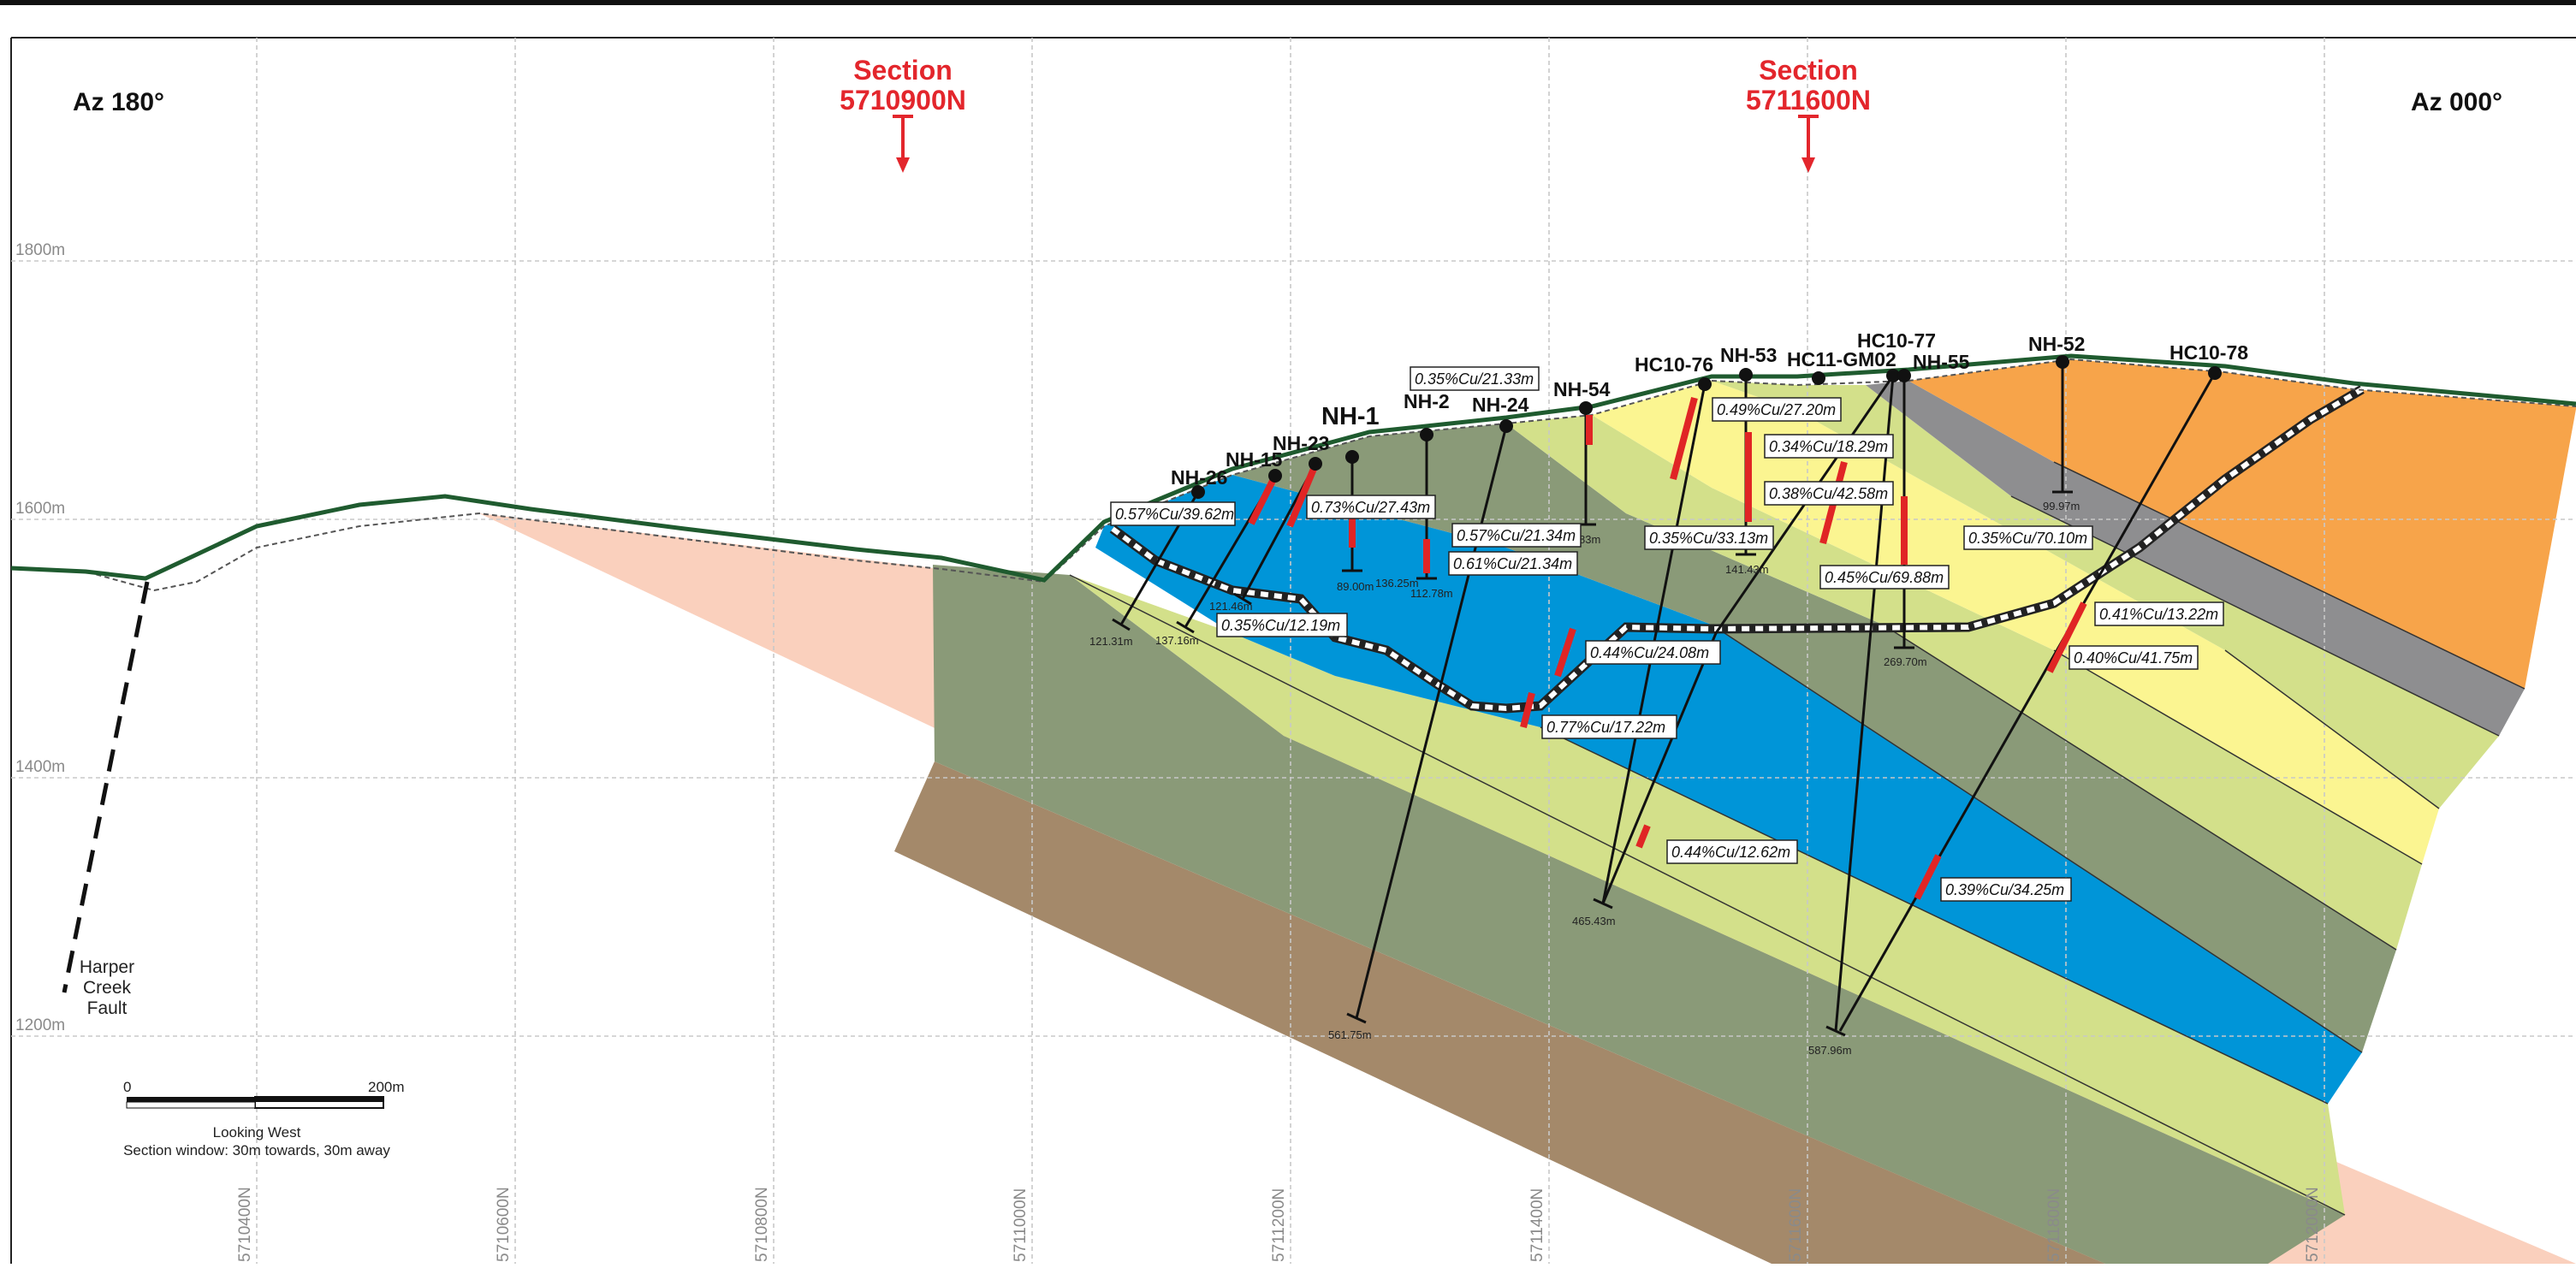 This screenshot has width=2576, height=1268. I want to click on harper-creek-fault-label: Harper Creek Fault, so click(107, 988).